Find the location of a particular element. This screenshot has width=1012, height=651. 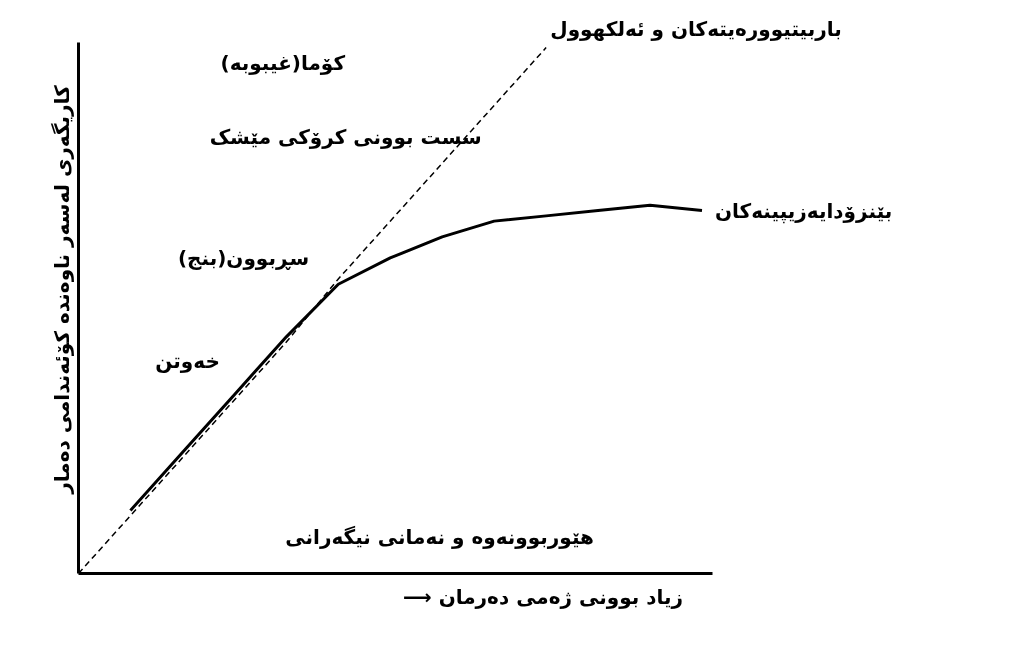

annotation: سڕبوون(بنج) is located at coordinates (243, 257).